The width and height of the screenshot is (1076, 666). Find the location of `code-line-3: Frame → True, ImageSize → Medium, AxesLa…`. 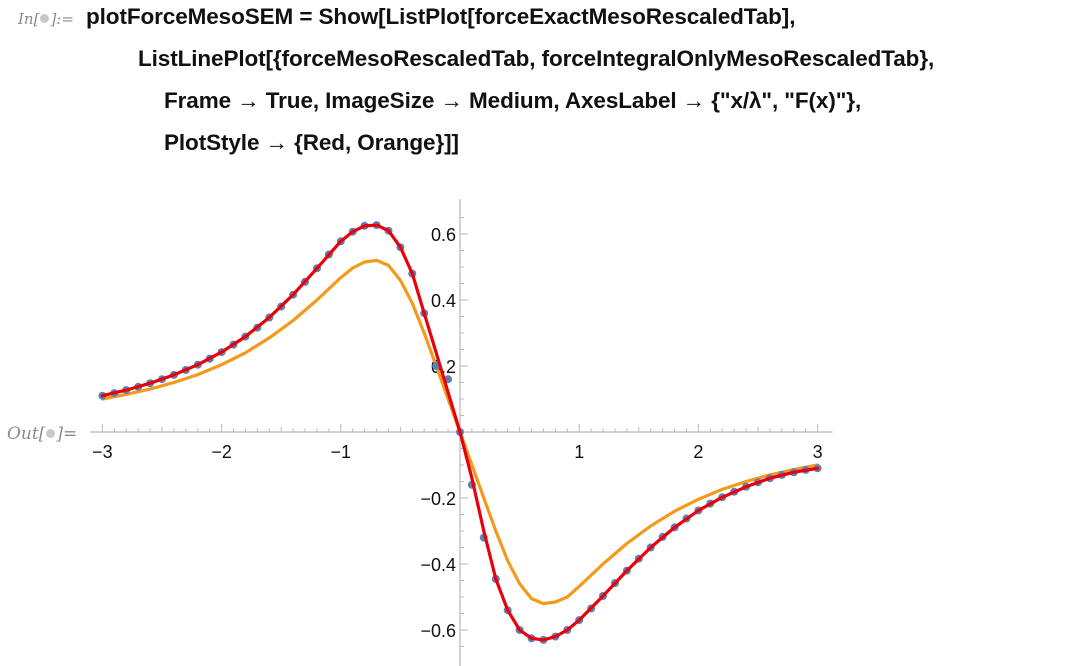

code-line-3: Frame → True, ImageSize → Medium, AxesLa… is located at coordinates (513, 100).